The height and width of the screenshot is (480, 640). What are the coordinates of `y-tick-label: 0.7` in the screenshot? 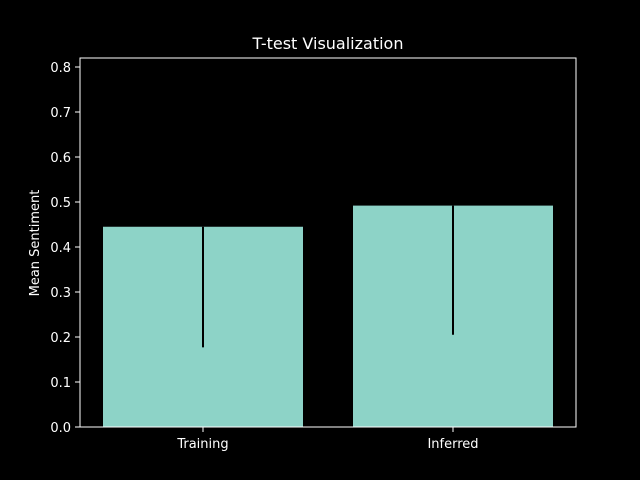 It's located at (60, 113).